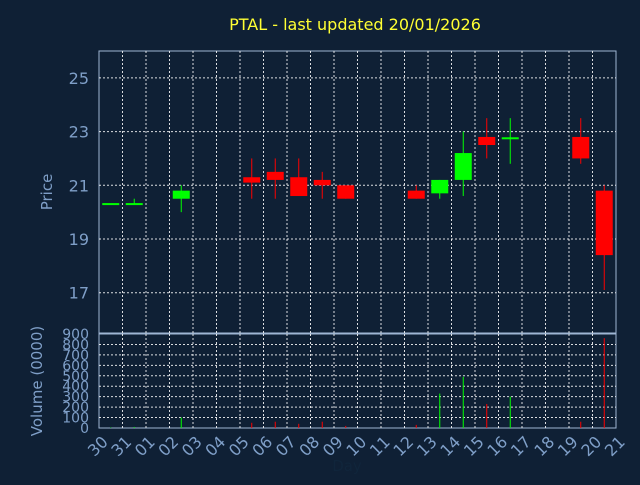  What do you see at coordinates (615, 446) in the screenshot?
I see `x-tick-label: 21` at bounding box center [615, 446].